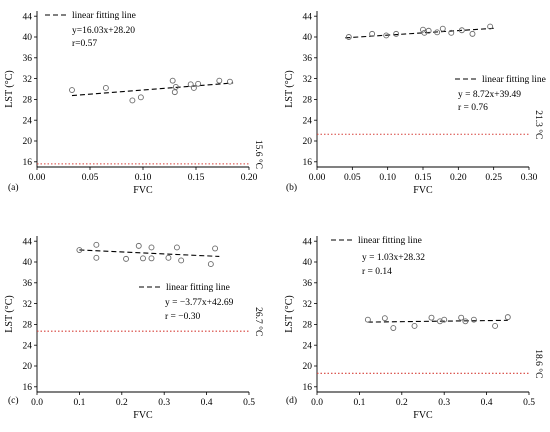  Describe the element at coordinates (90, 178) in the screenshot. I see `x-tick-label: 0.05` at that location.